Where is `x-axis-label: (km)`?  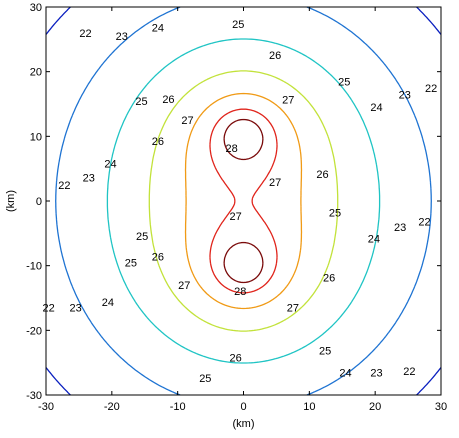 x-axis-label: (km) is located at coordinates (244, 424).